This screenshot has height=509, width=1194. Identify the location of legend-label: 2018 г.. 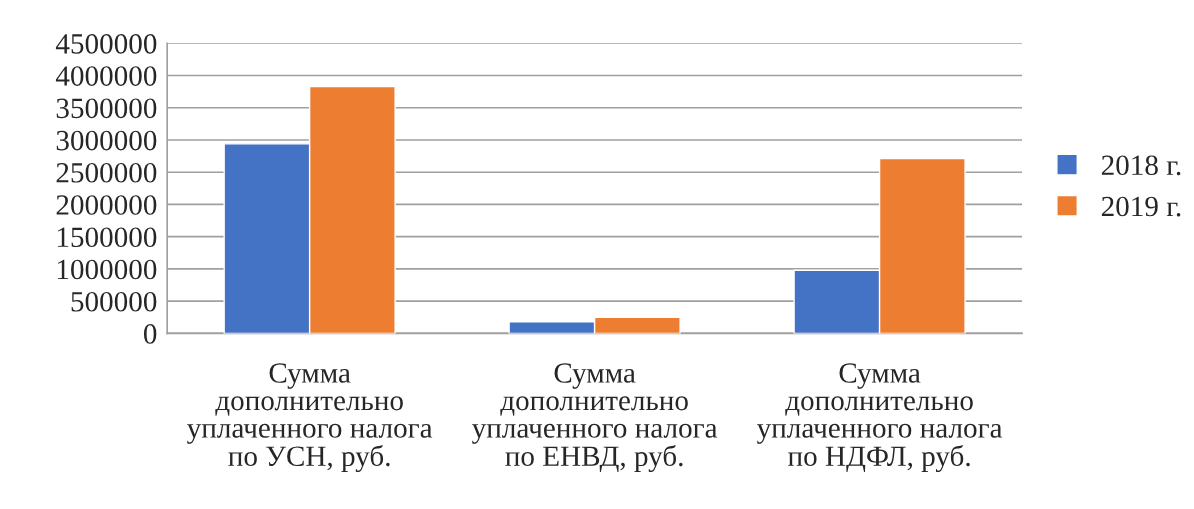
(1141, 165).